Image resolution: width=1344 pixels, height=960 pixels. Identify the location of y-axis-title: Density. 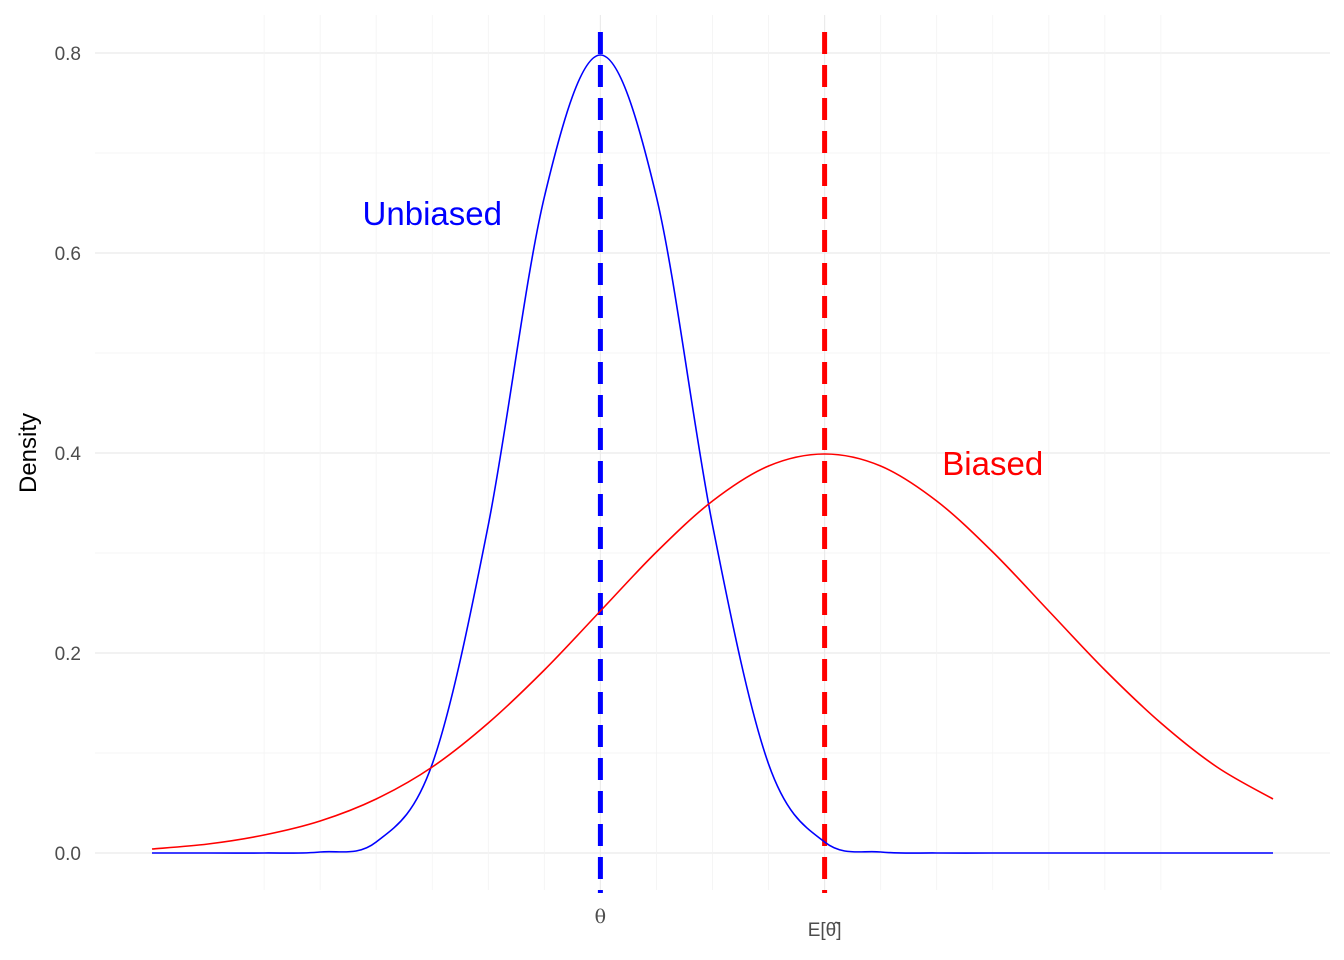
(28, 453).